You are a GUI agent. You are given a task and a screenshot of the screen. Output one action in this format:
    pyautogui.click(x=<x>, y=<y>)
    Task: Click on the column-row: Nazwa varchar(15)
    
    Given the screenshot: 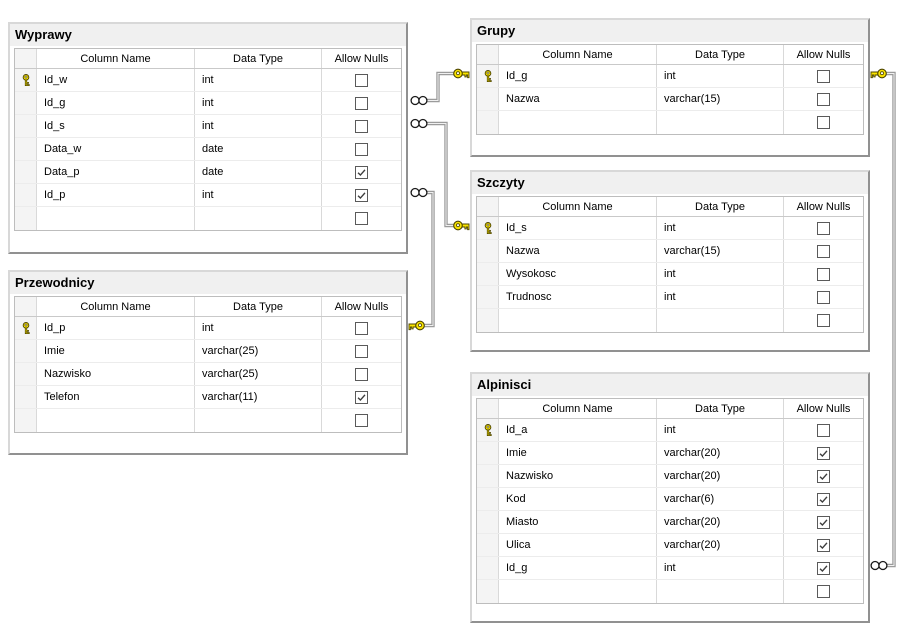 What is the action you would take?
    pyautogui.click(x=670, y=251)
    